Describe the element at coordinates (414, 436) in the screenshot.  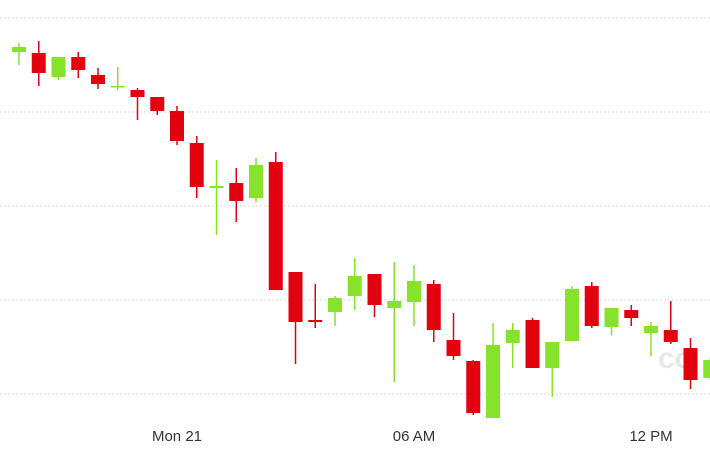
I see `x-tick-label: 06 AM` at that location.